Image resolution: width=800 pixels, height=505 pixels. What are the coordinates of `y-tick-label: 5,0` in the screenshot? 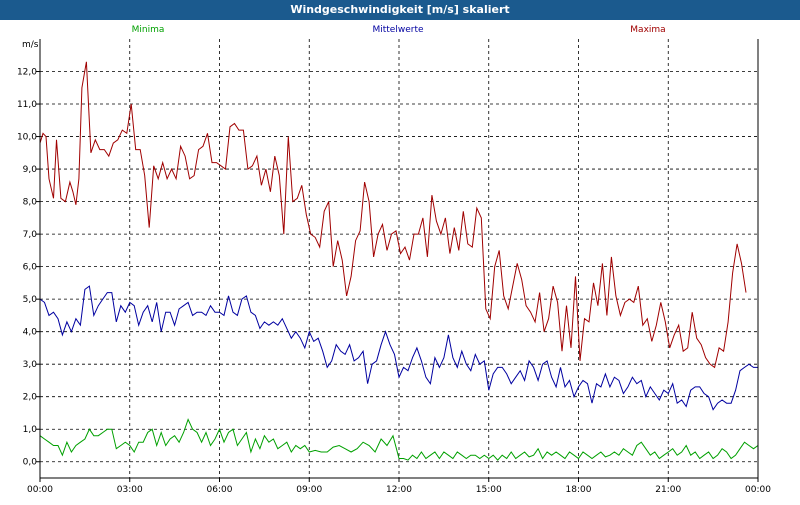 It's located at (30, 300).